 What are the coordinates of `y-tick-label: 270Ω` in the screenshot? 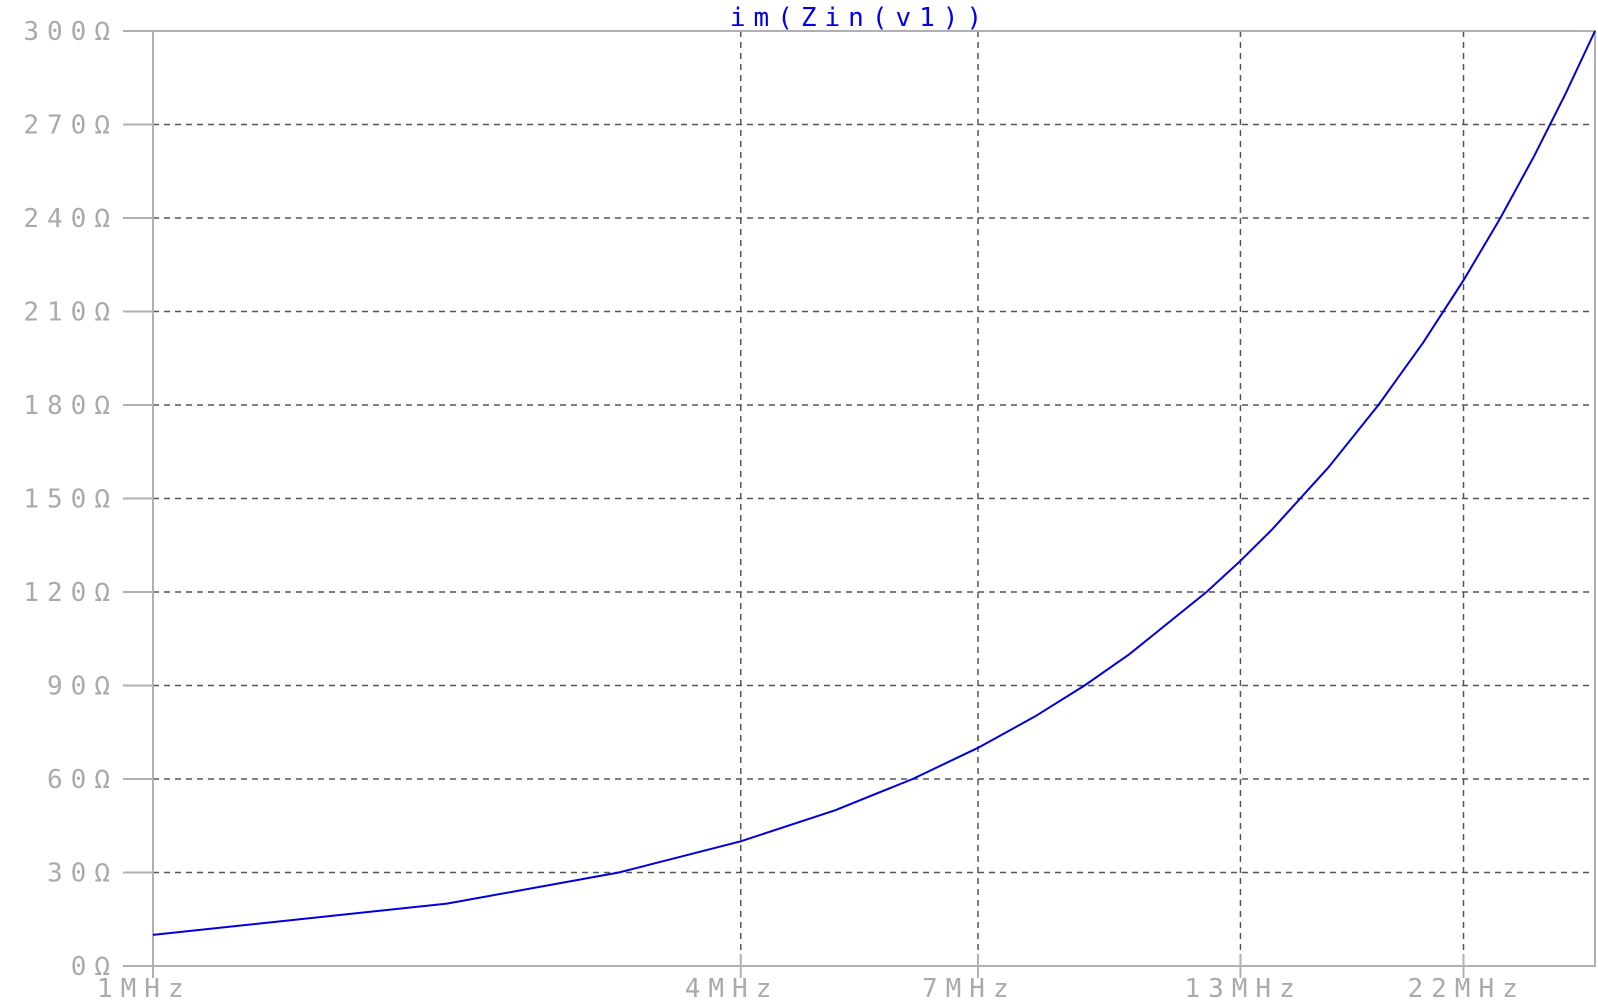 It's located at (70, 126).